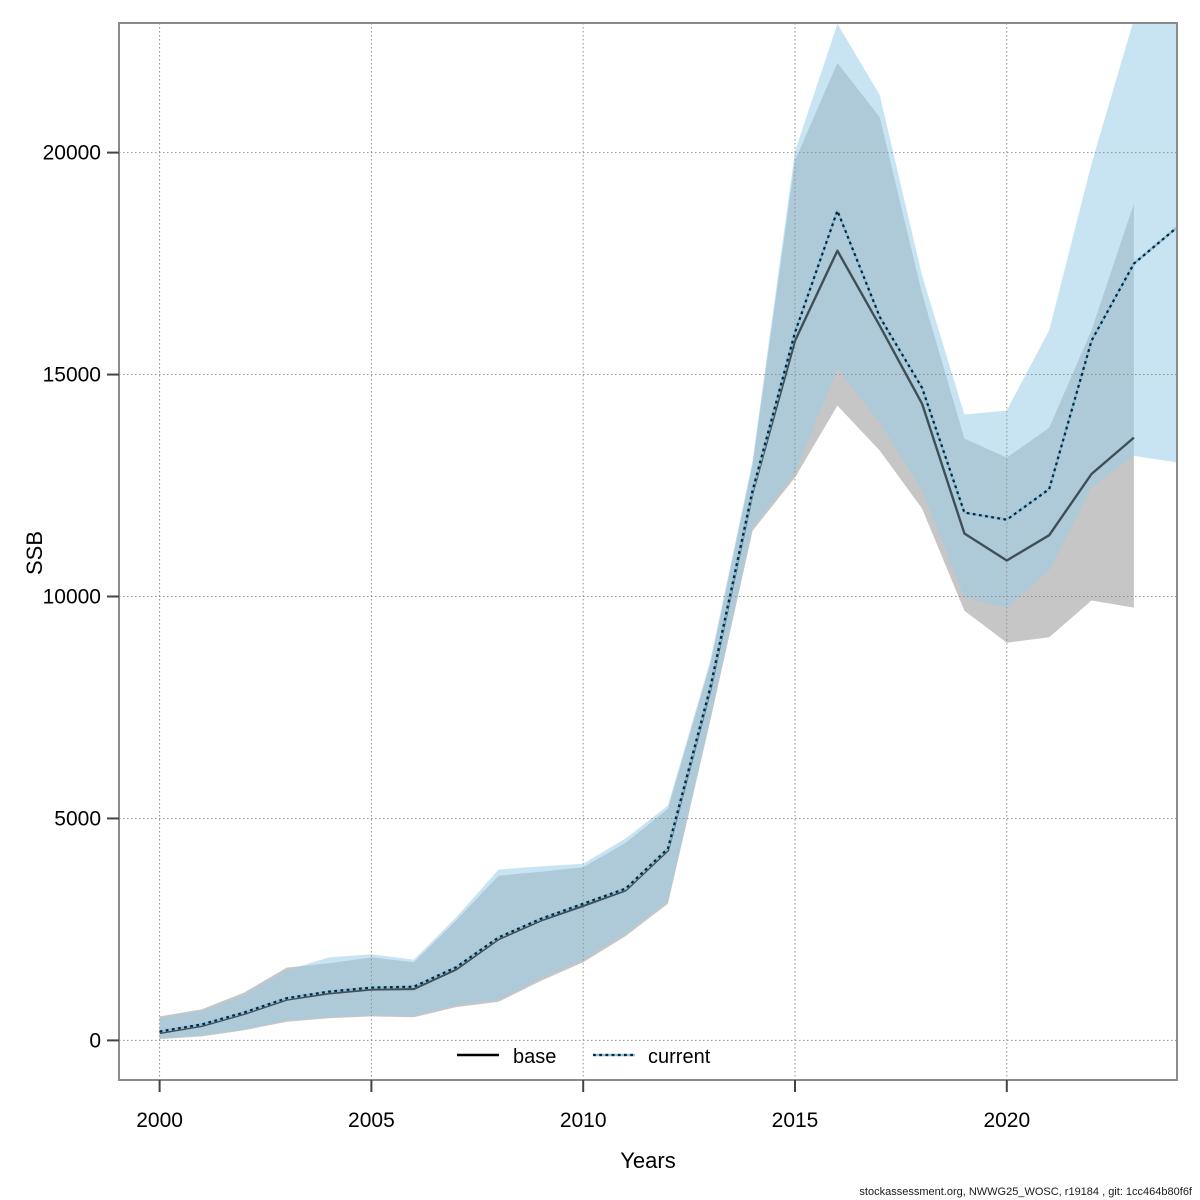 The image size is (1200, 1200). I want to click on x-axis-title: Years, so click(647, 1160).